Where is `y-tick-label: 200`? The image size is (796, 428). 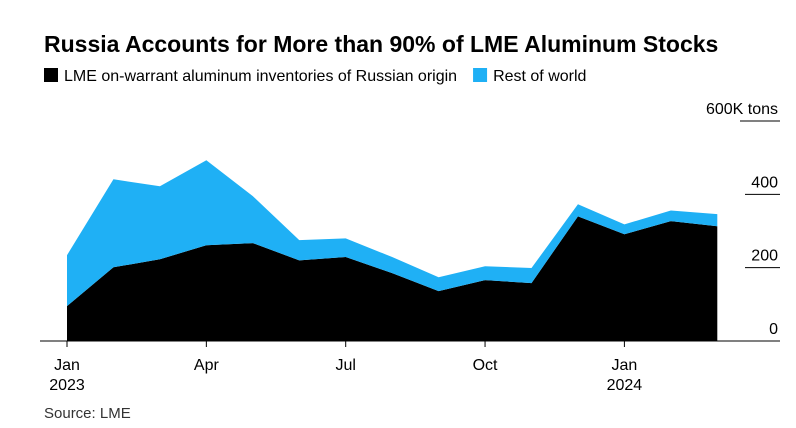 y-tick-label: 200 is located at coordinates (764, 256).